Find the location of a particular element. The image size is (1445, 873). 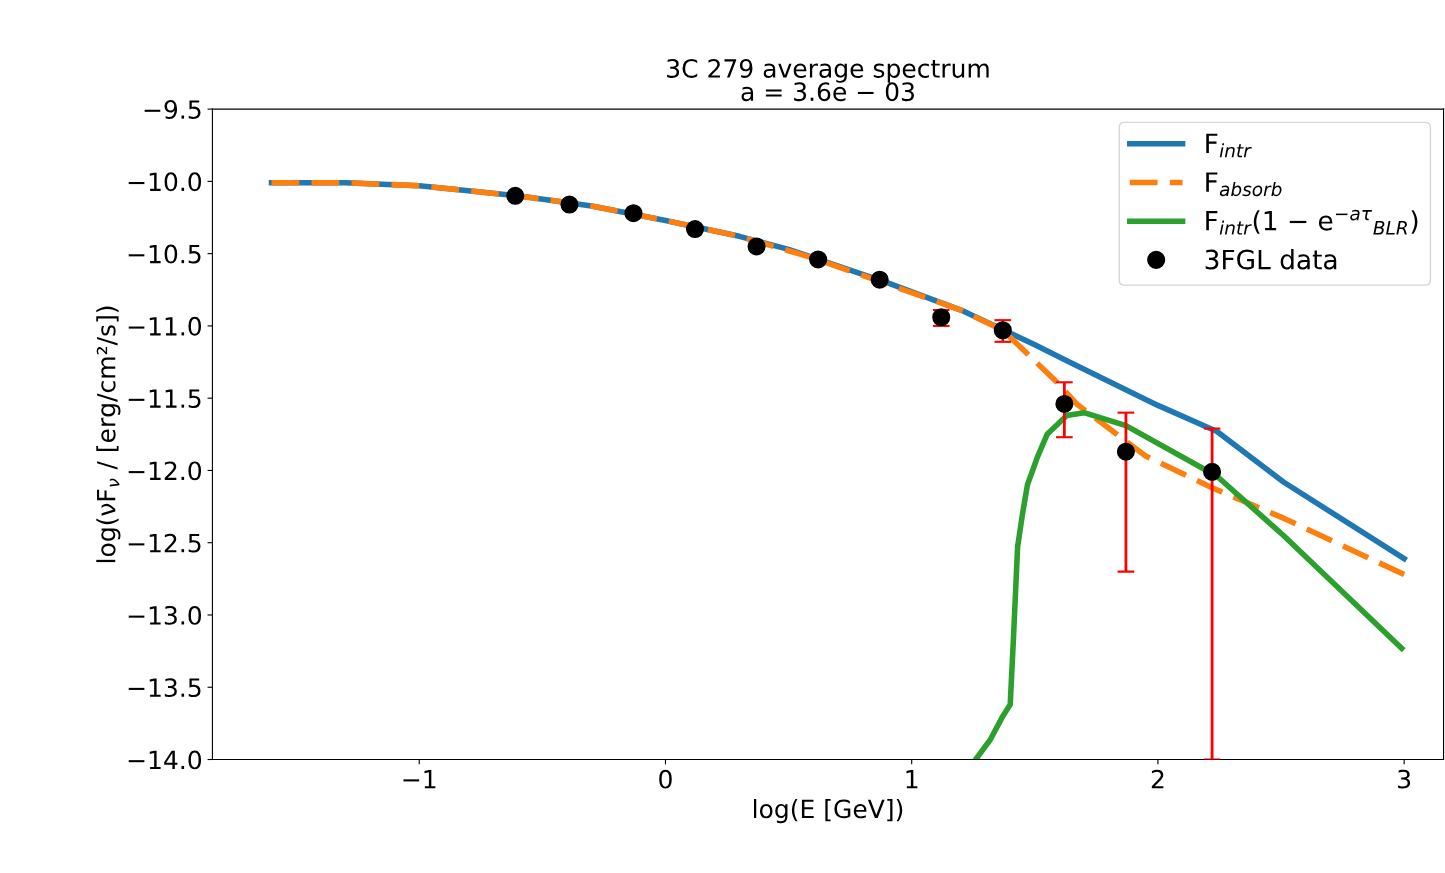

y-tick-label: −13.5 is located at coordinates (164, 688).